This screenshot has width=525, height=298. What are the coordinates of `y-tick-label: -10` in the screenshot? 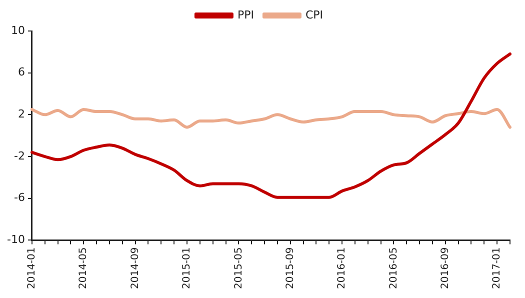 It's located at (16, 239).